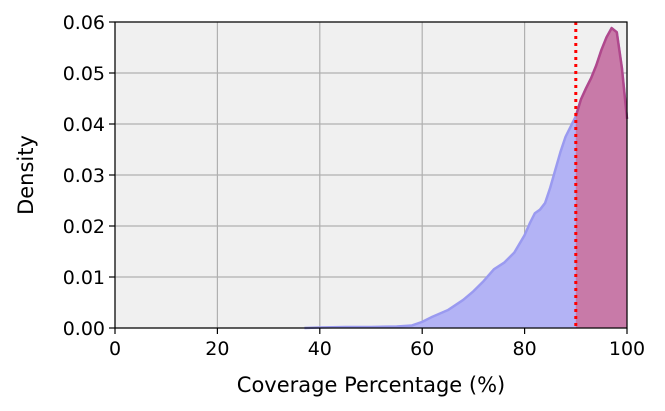 This screenshot has width=665, height=411. What do you see at coordinates (84, 125) in the screenshot?
I see `y-tick-label: 0.04` at bounding box center [84, 125].